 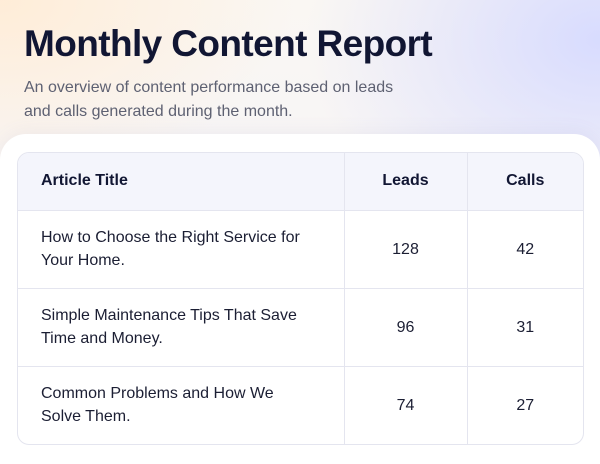 I want to click on calls-cell: 42, so click(x=524, y=249).